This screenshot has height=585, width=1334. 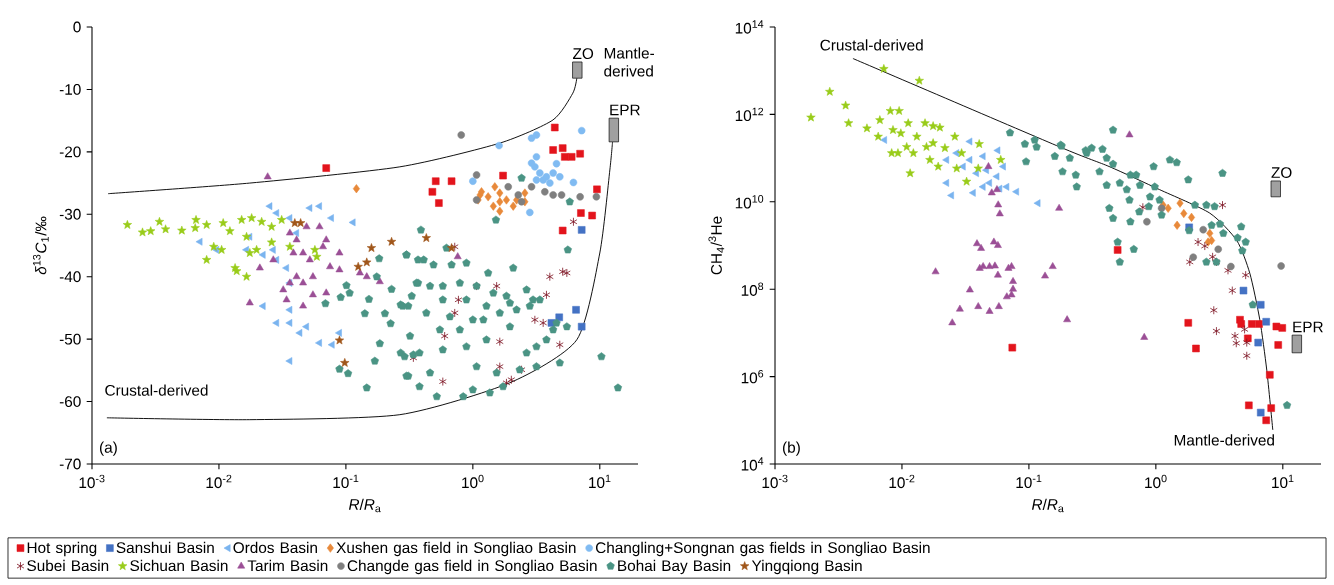 What do you see at coordinates (40, 245) in the screenshot?
I see `y-axis-title: δ$^{13}$C$_{1}$/‰` at bounding box center [40, 245].